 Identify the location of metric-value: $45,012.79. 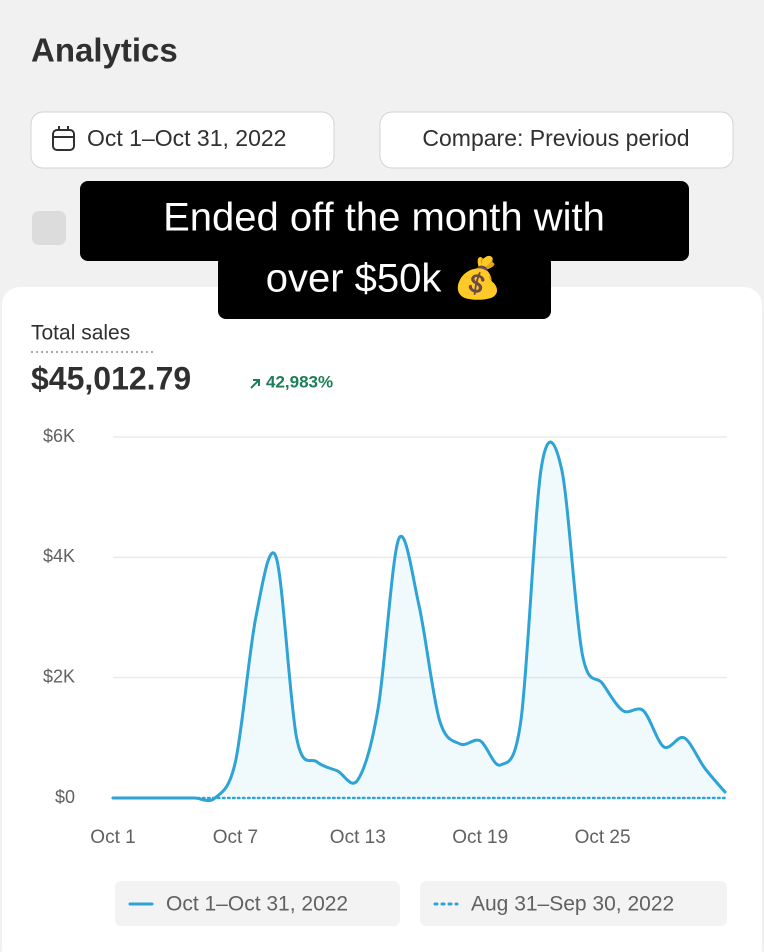
(111, 378).